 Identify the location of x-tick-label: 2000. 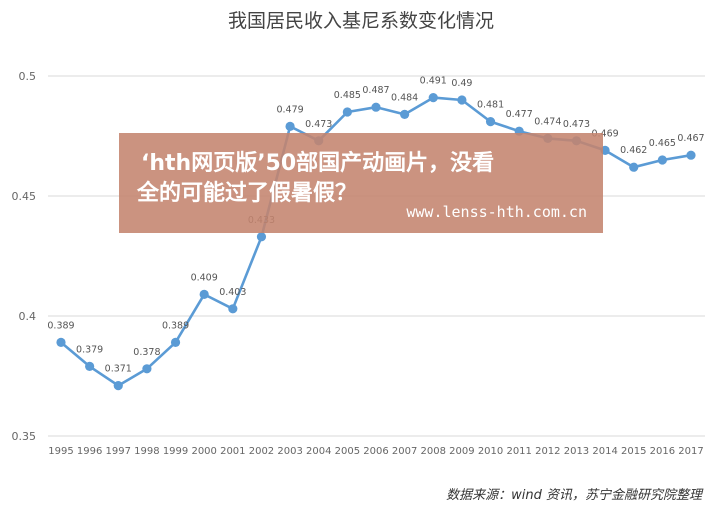
(203, 451).